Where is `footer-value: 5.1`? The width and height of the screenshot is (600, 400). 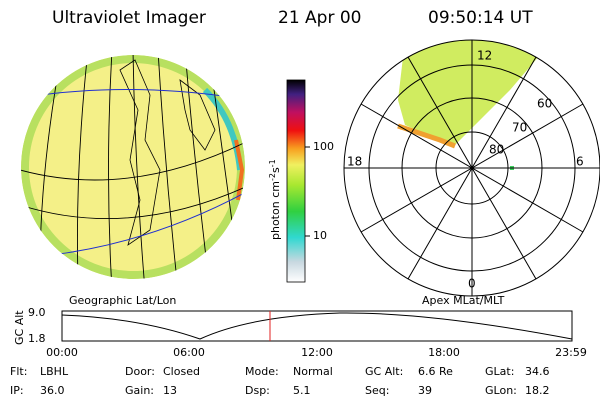 footer-value: 5.1 is located at coordinates (302, 390).